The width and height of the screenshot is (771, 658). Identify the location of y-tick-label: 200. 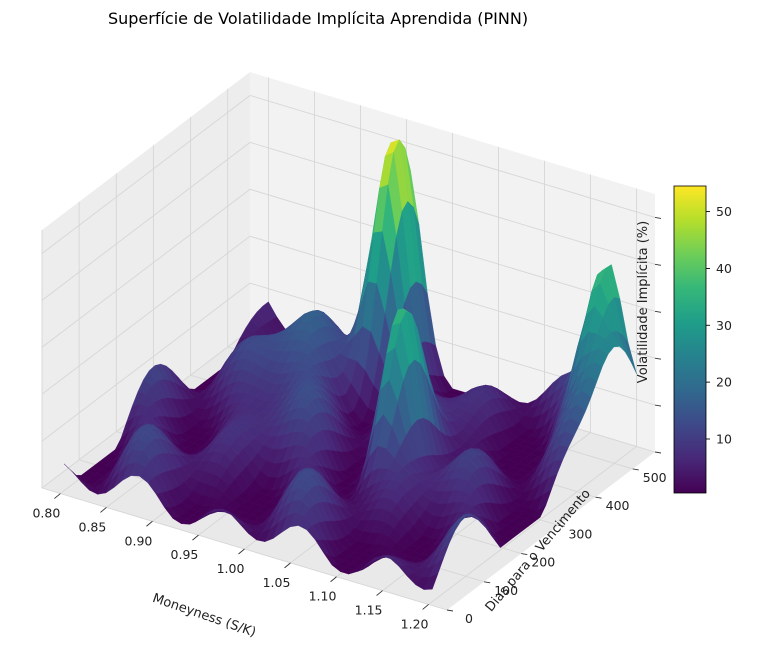
(543, 562).